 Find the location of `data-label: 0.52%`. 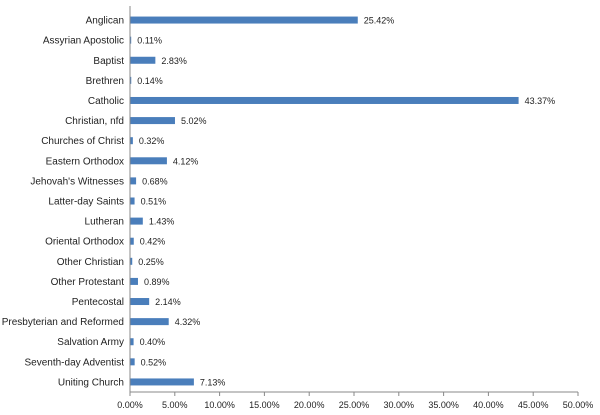

data-label: 0.52% is located at coordinates (154, 362).